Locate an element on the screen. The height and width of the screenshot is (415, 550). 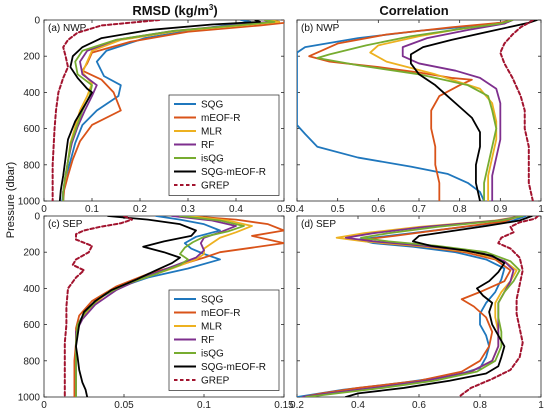
y-axis-label: Pressure (dbar) is located at coordinates (11, 200).